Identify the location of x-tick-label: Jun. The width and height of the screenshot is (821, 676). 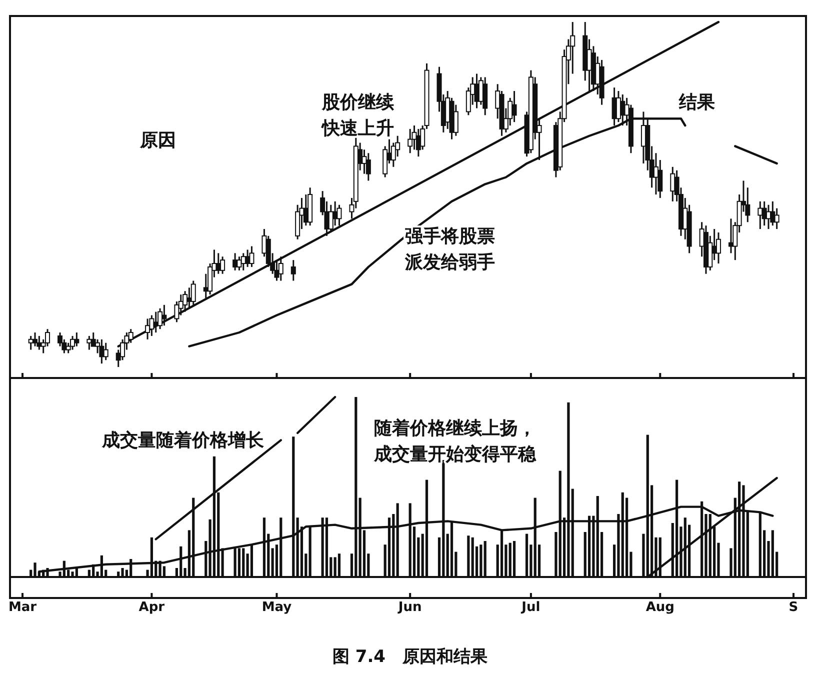
(409, 607).